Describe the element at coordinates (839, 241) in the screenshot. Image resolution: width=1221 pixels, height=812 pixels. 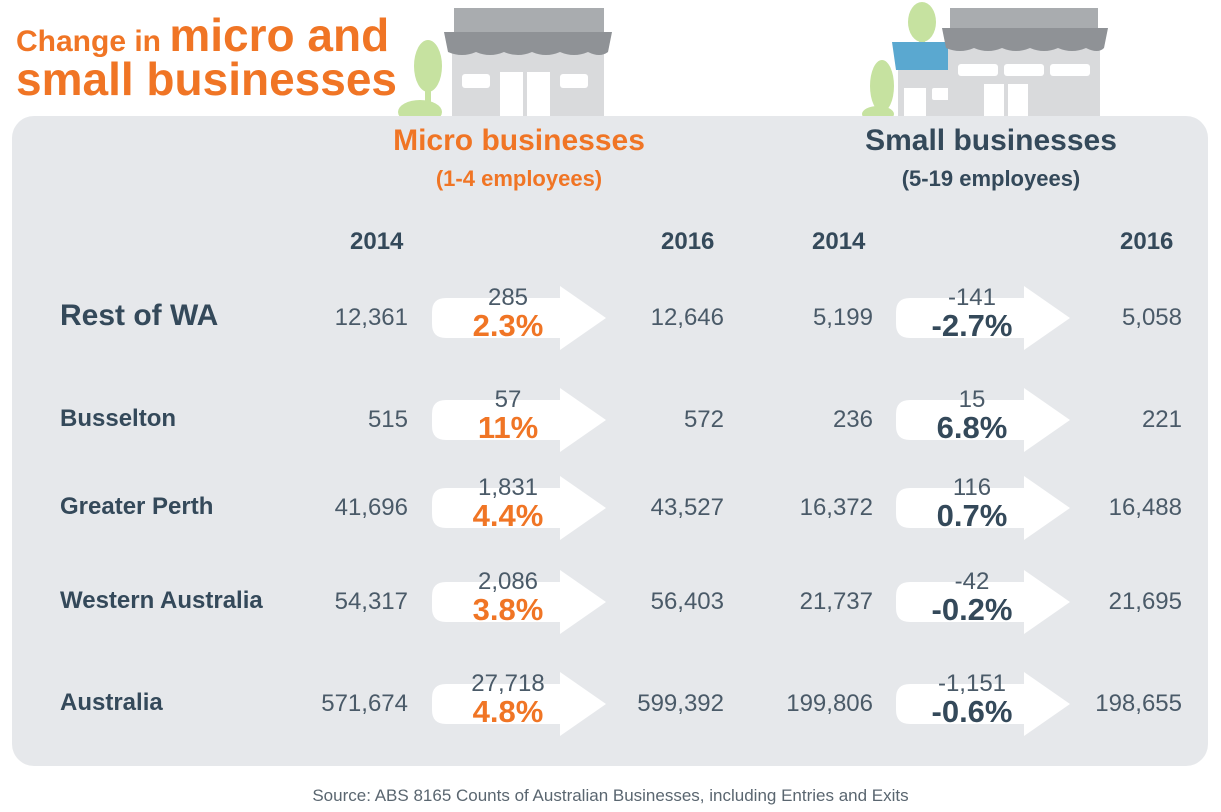
I see `small-year-start: 2014` at that location.